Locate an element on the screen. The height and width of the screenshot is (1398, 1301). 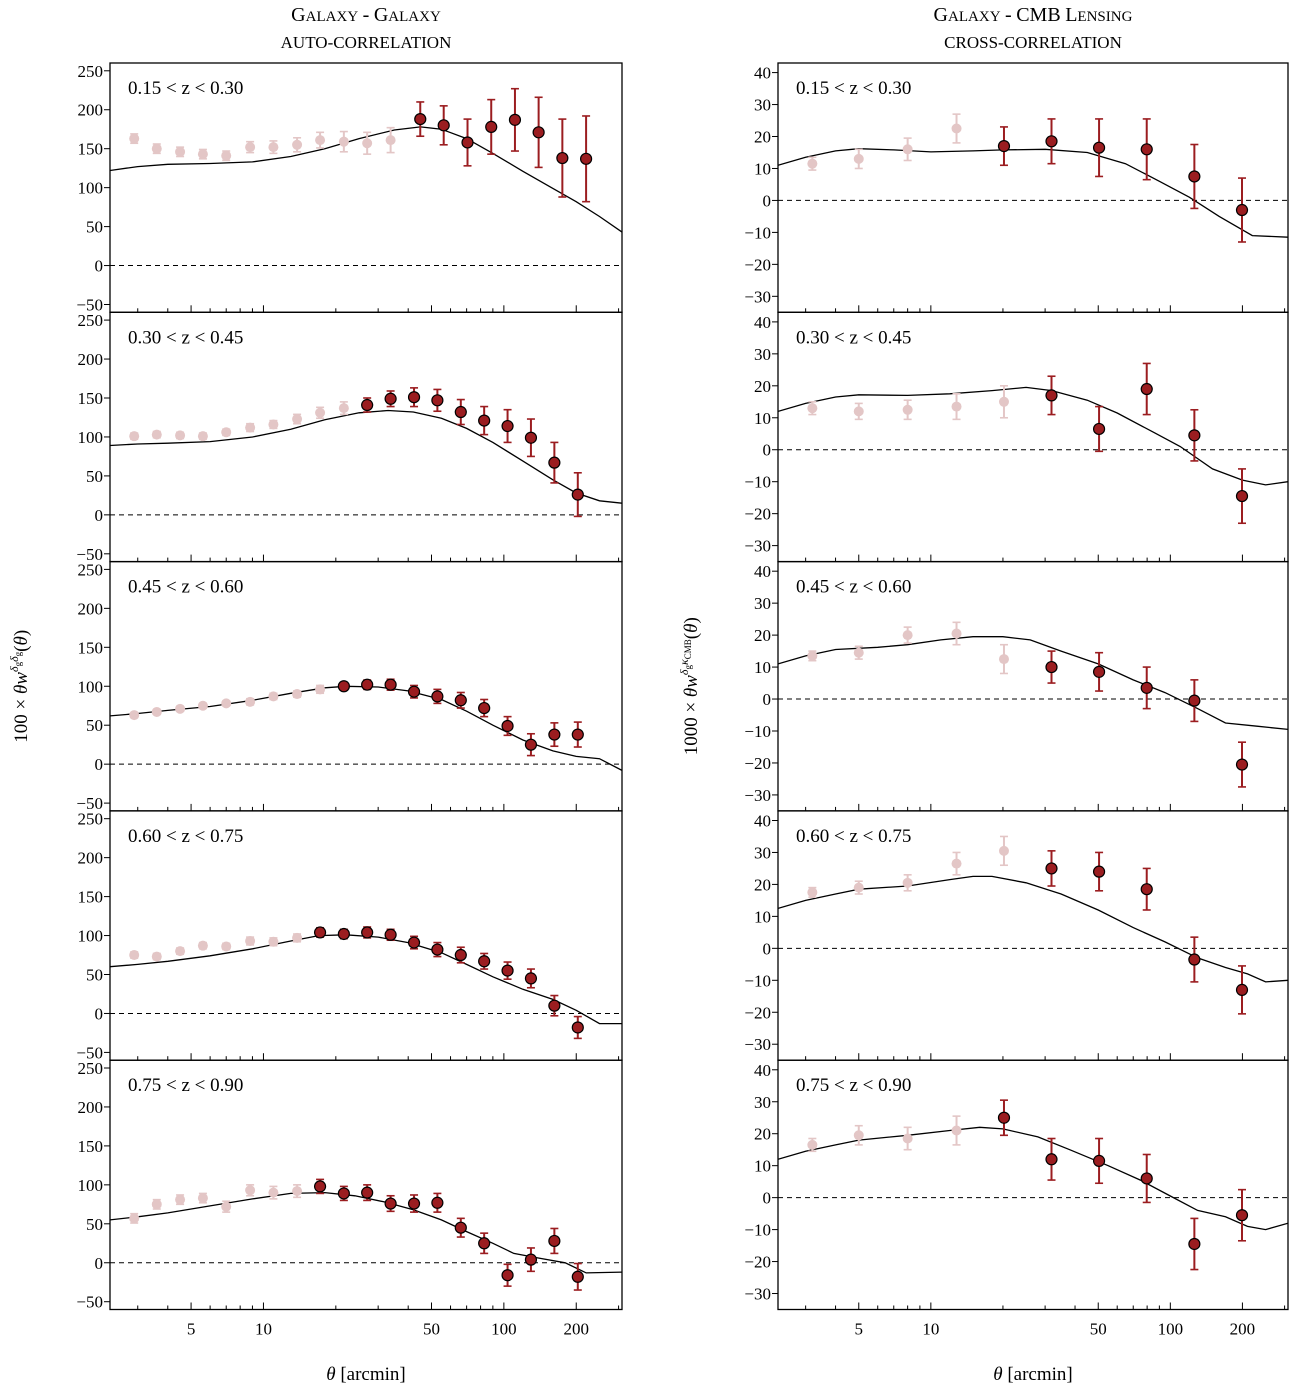
x-tick-label: 5 is located at coordinates (191, 1329).